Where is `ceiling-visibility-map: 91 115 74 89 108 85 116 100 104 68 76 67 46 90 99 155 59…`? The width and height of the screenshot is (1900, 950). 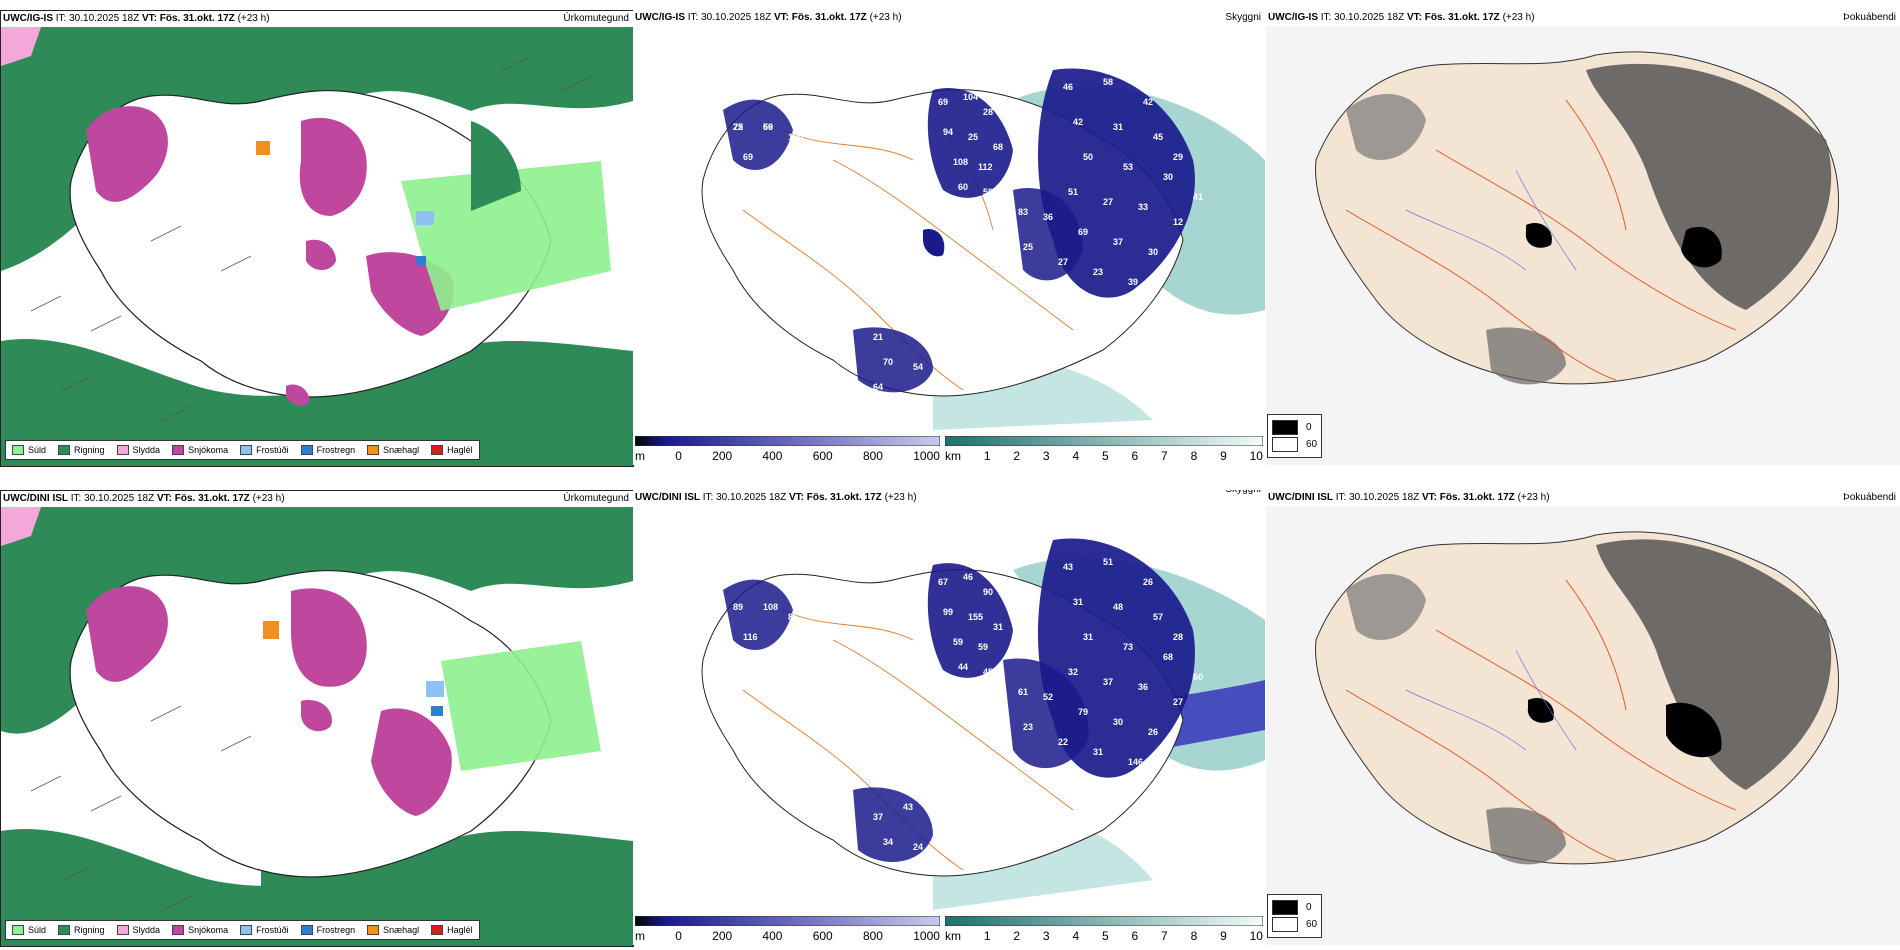
ceiling-visibility-map: 91 115 74 89 108 85 116 100 104 68 76 67 46 90 99 155 59… is located at coordinates (983, 724).